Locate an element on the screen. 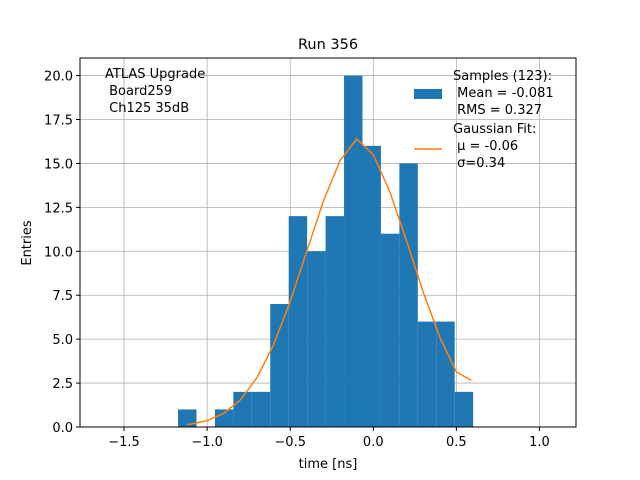 This screenshot has width=640, height=480. y-axis-label: Entries is located at coordinates (27, 243).